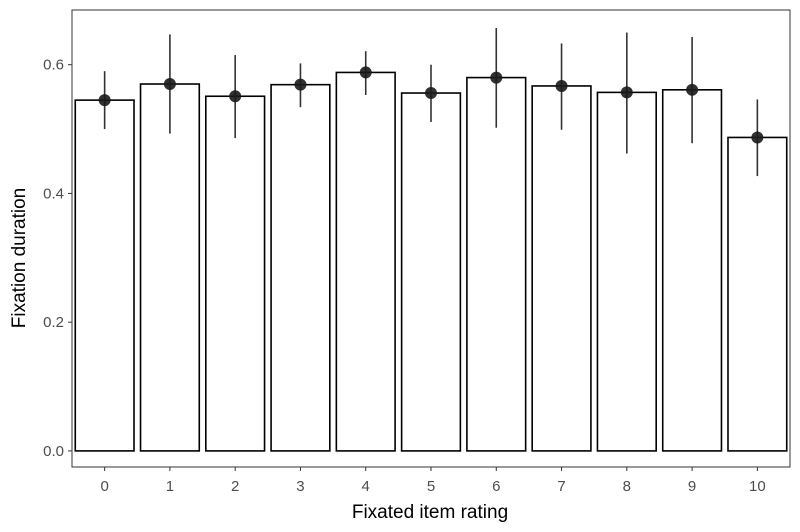  What do you see at coordinates (170, 486) in the screenshot?
I see `x-tick-label: 1` at bounding box center [170, 486].